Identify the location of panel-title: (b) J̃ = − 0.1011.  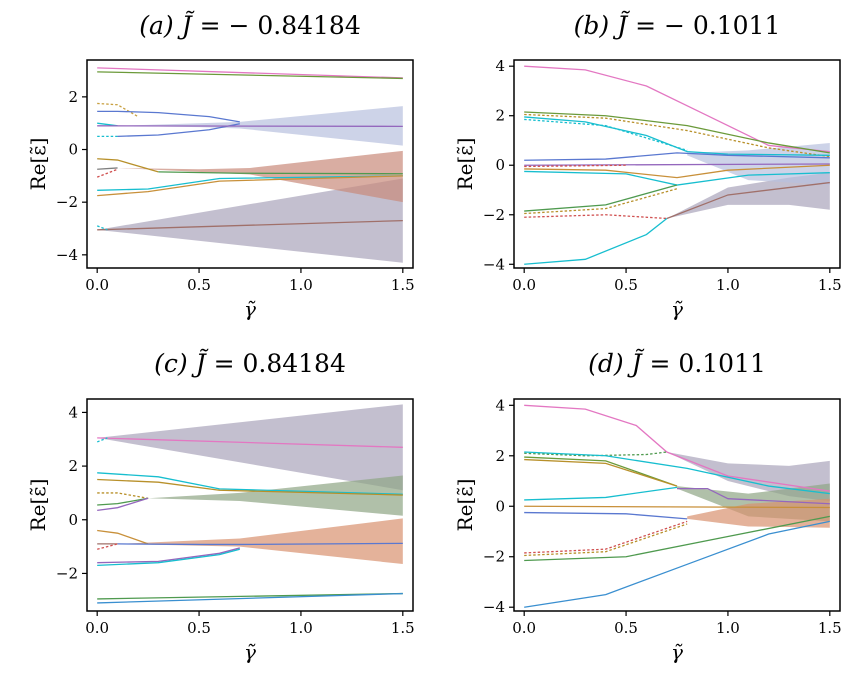
(677, 25).